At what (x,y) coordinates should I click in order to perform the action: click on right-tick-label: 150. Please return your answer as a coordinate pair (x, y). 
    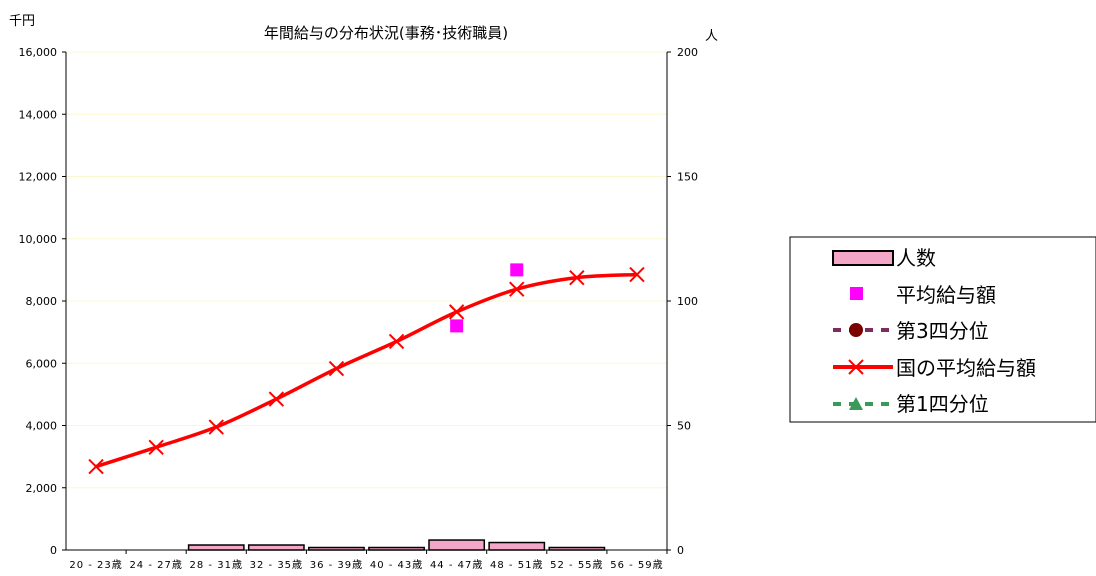
    Looking at the image, I should click on (687, 177).